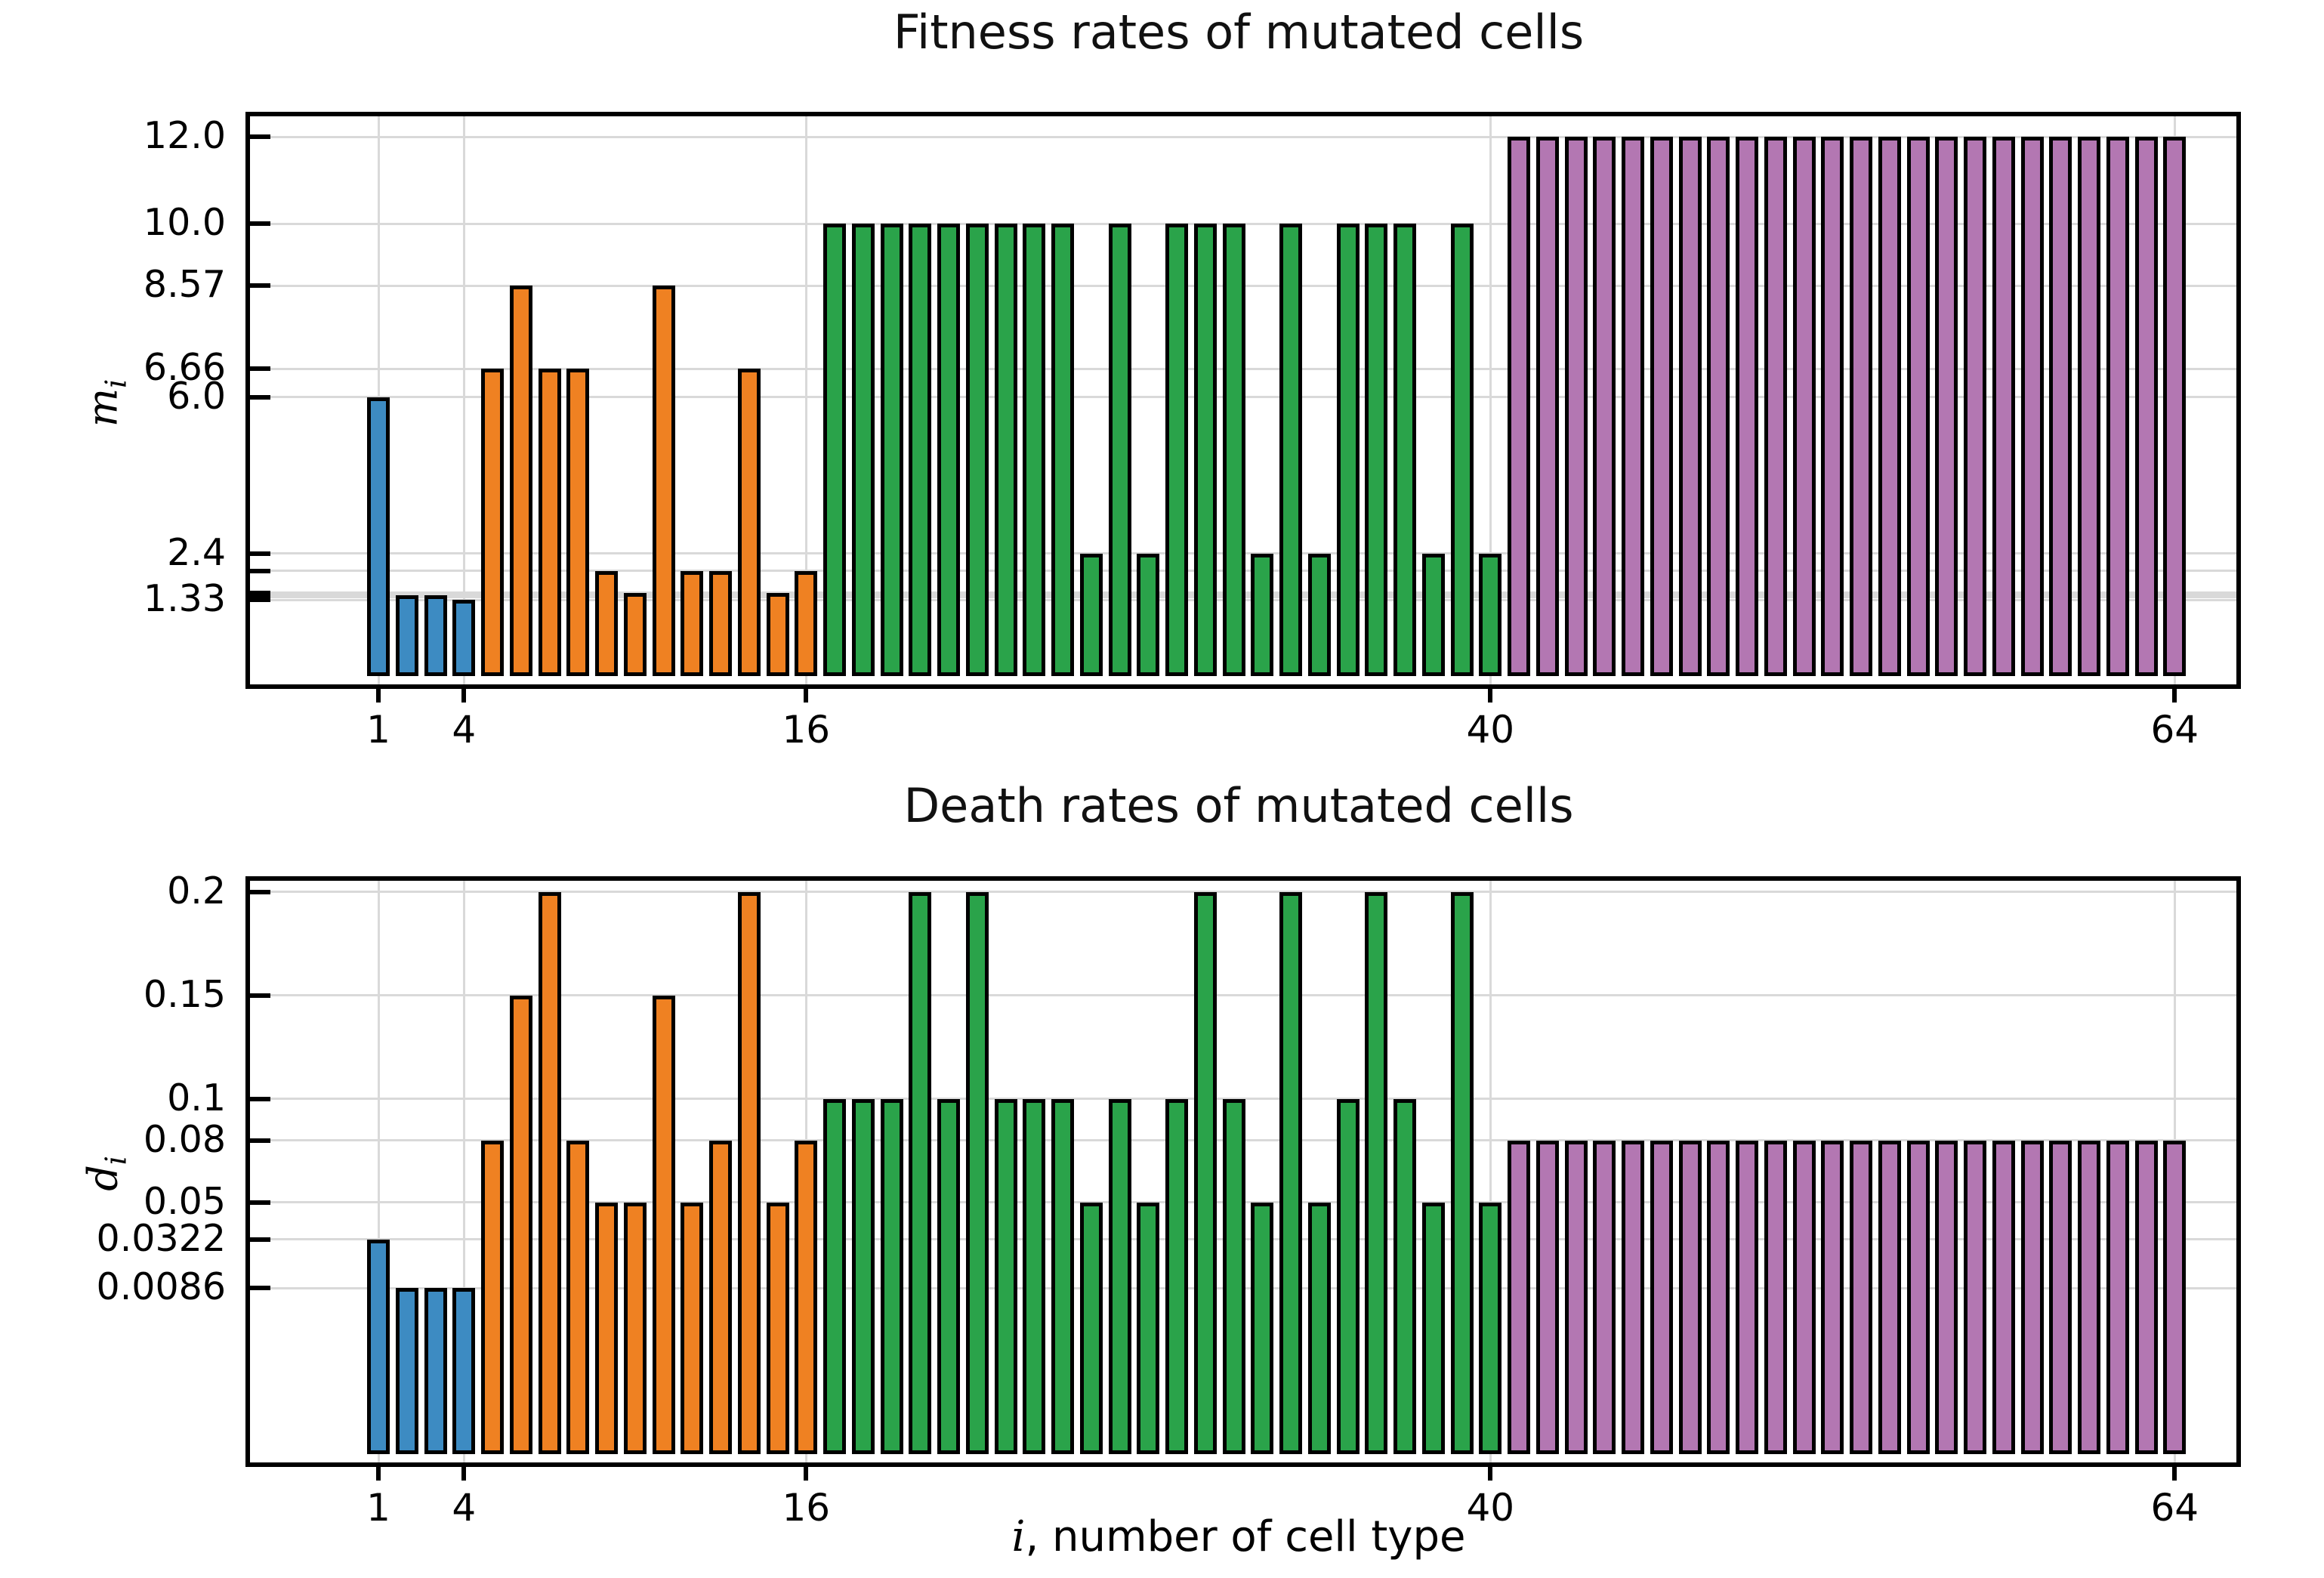  Describe the element at coordinates (184, 285) in the screenshot. I see `y-tick-label: 8.57` at that location.